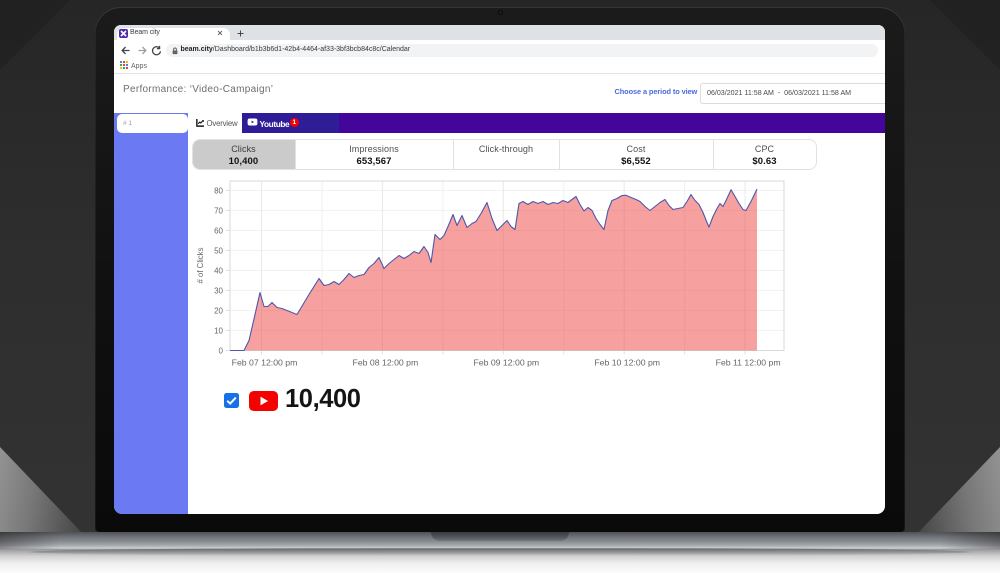 Image resolution: width=1000 pixels, height=573 pixels. Describe the element at coordinates (218, 190) in the screenshot. I see `svg-text: 80` at that location.